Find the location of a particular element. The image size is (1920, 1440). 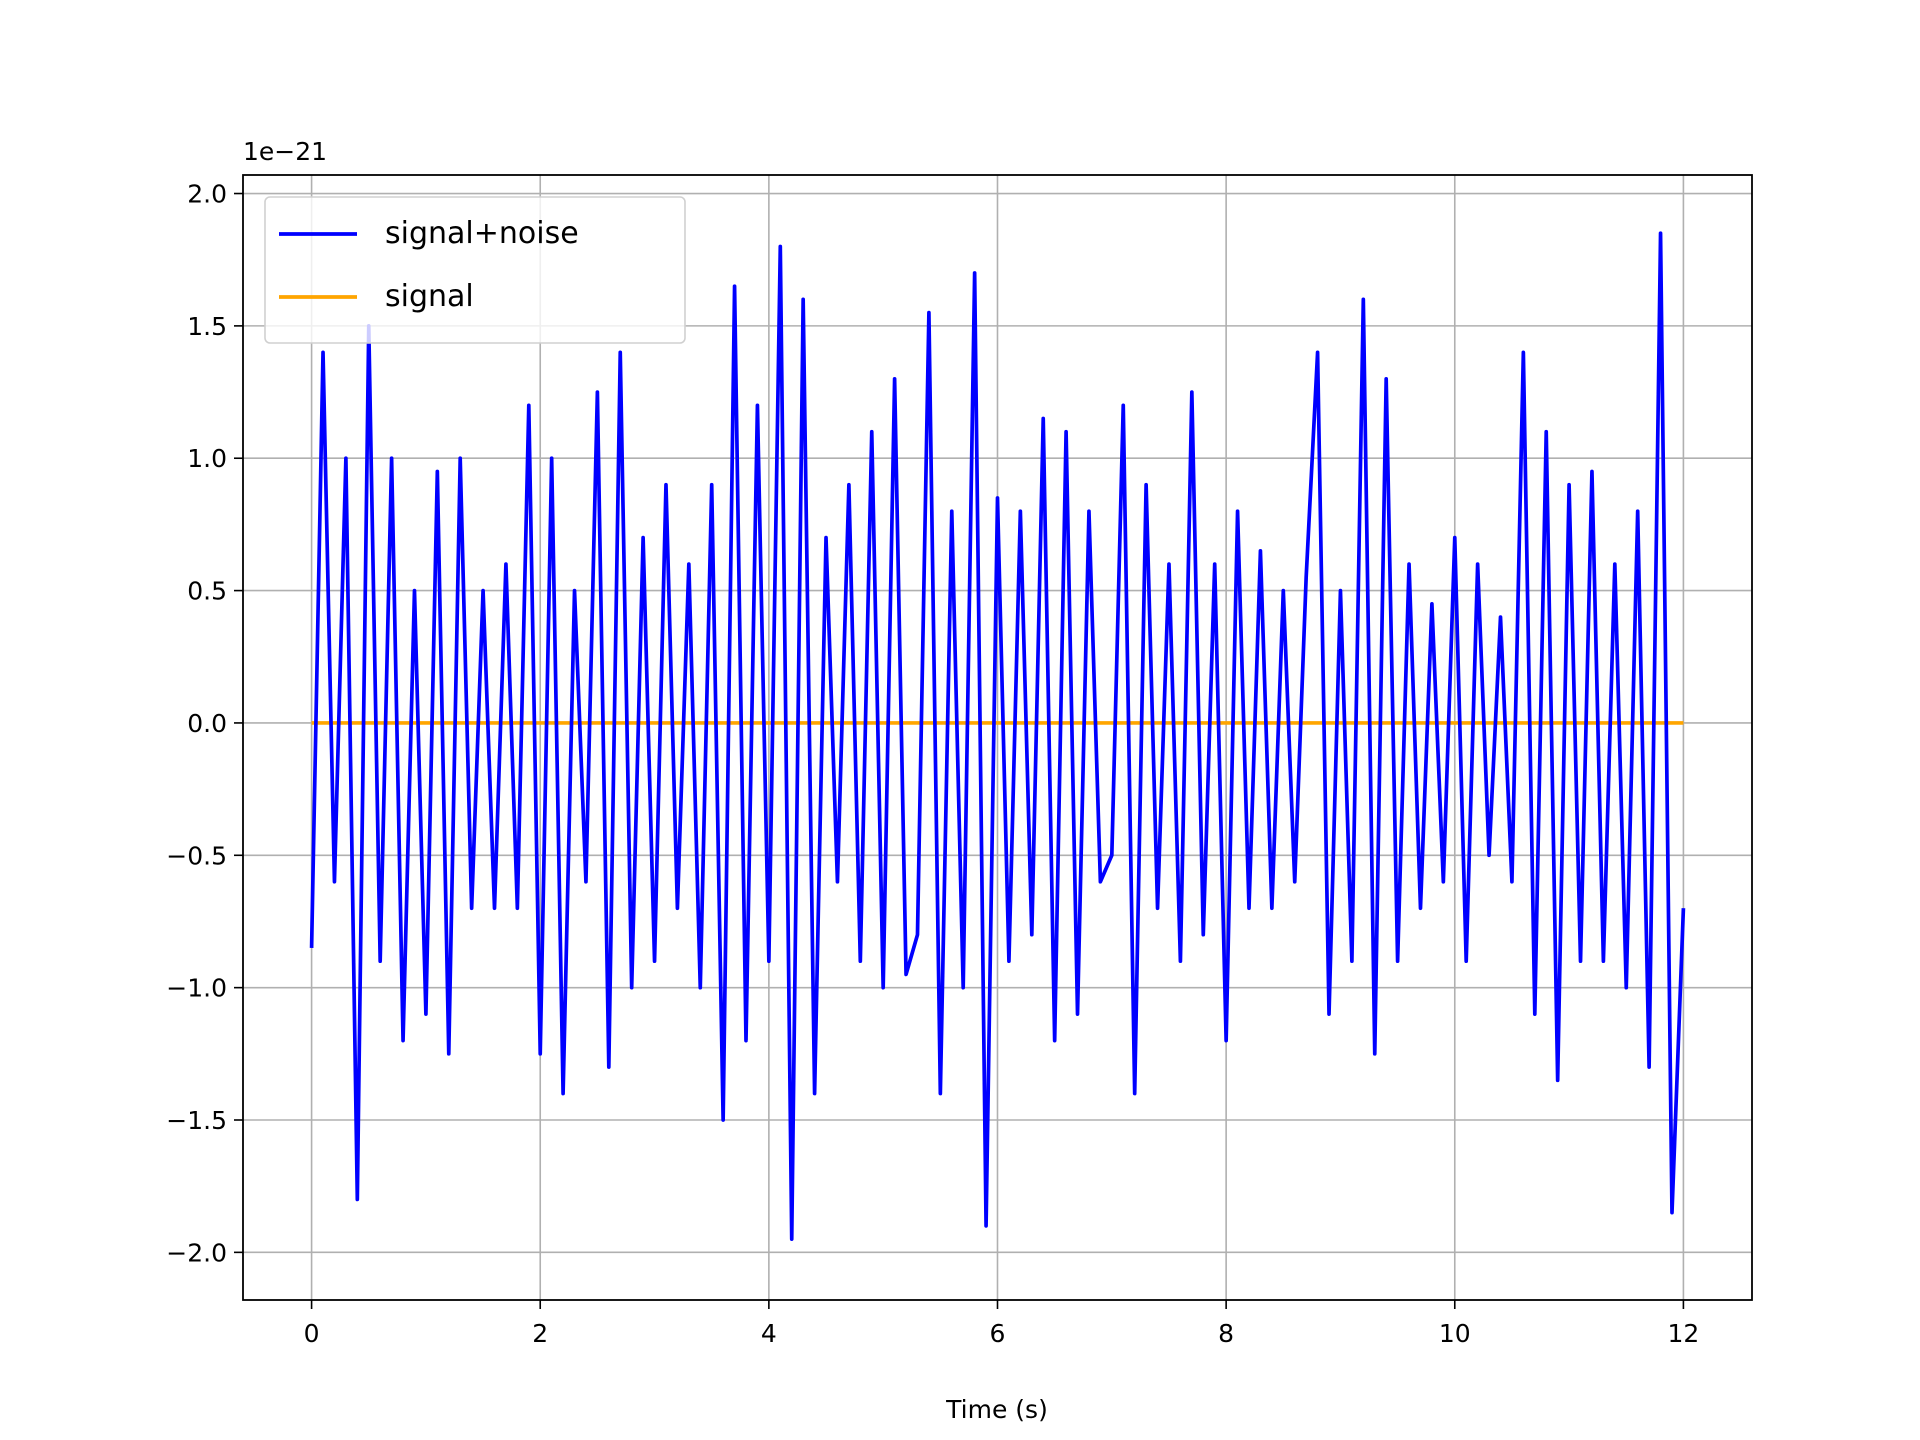

y-tick-label: 1.5 is located at coordinates (207, 326).